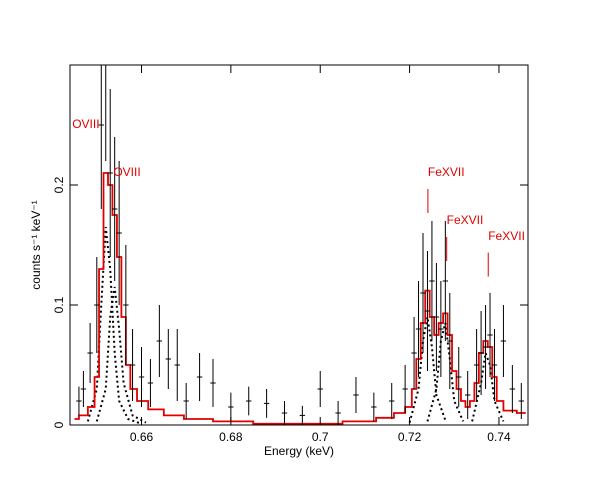 This screenshot has width=599, height=491. Describe the element at coordinates (142, 437) in the screenshot. I see `x-tick-label: 0.66` at that location.